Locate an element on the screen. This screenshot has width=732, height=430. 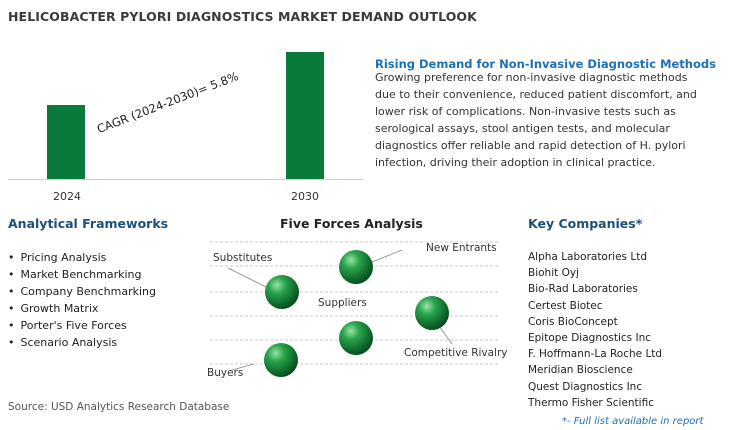
list-item: Epitope Diagnostics Inc is located at coordinates (590, 338).